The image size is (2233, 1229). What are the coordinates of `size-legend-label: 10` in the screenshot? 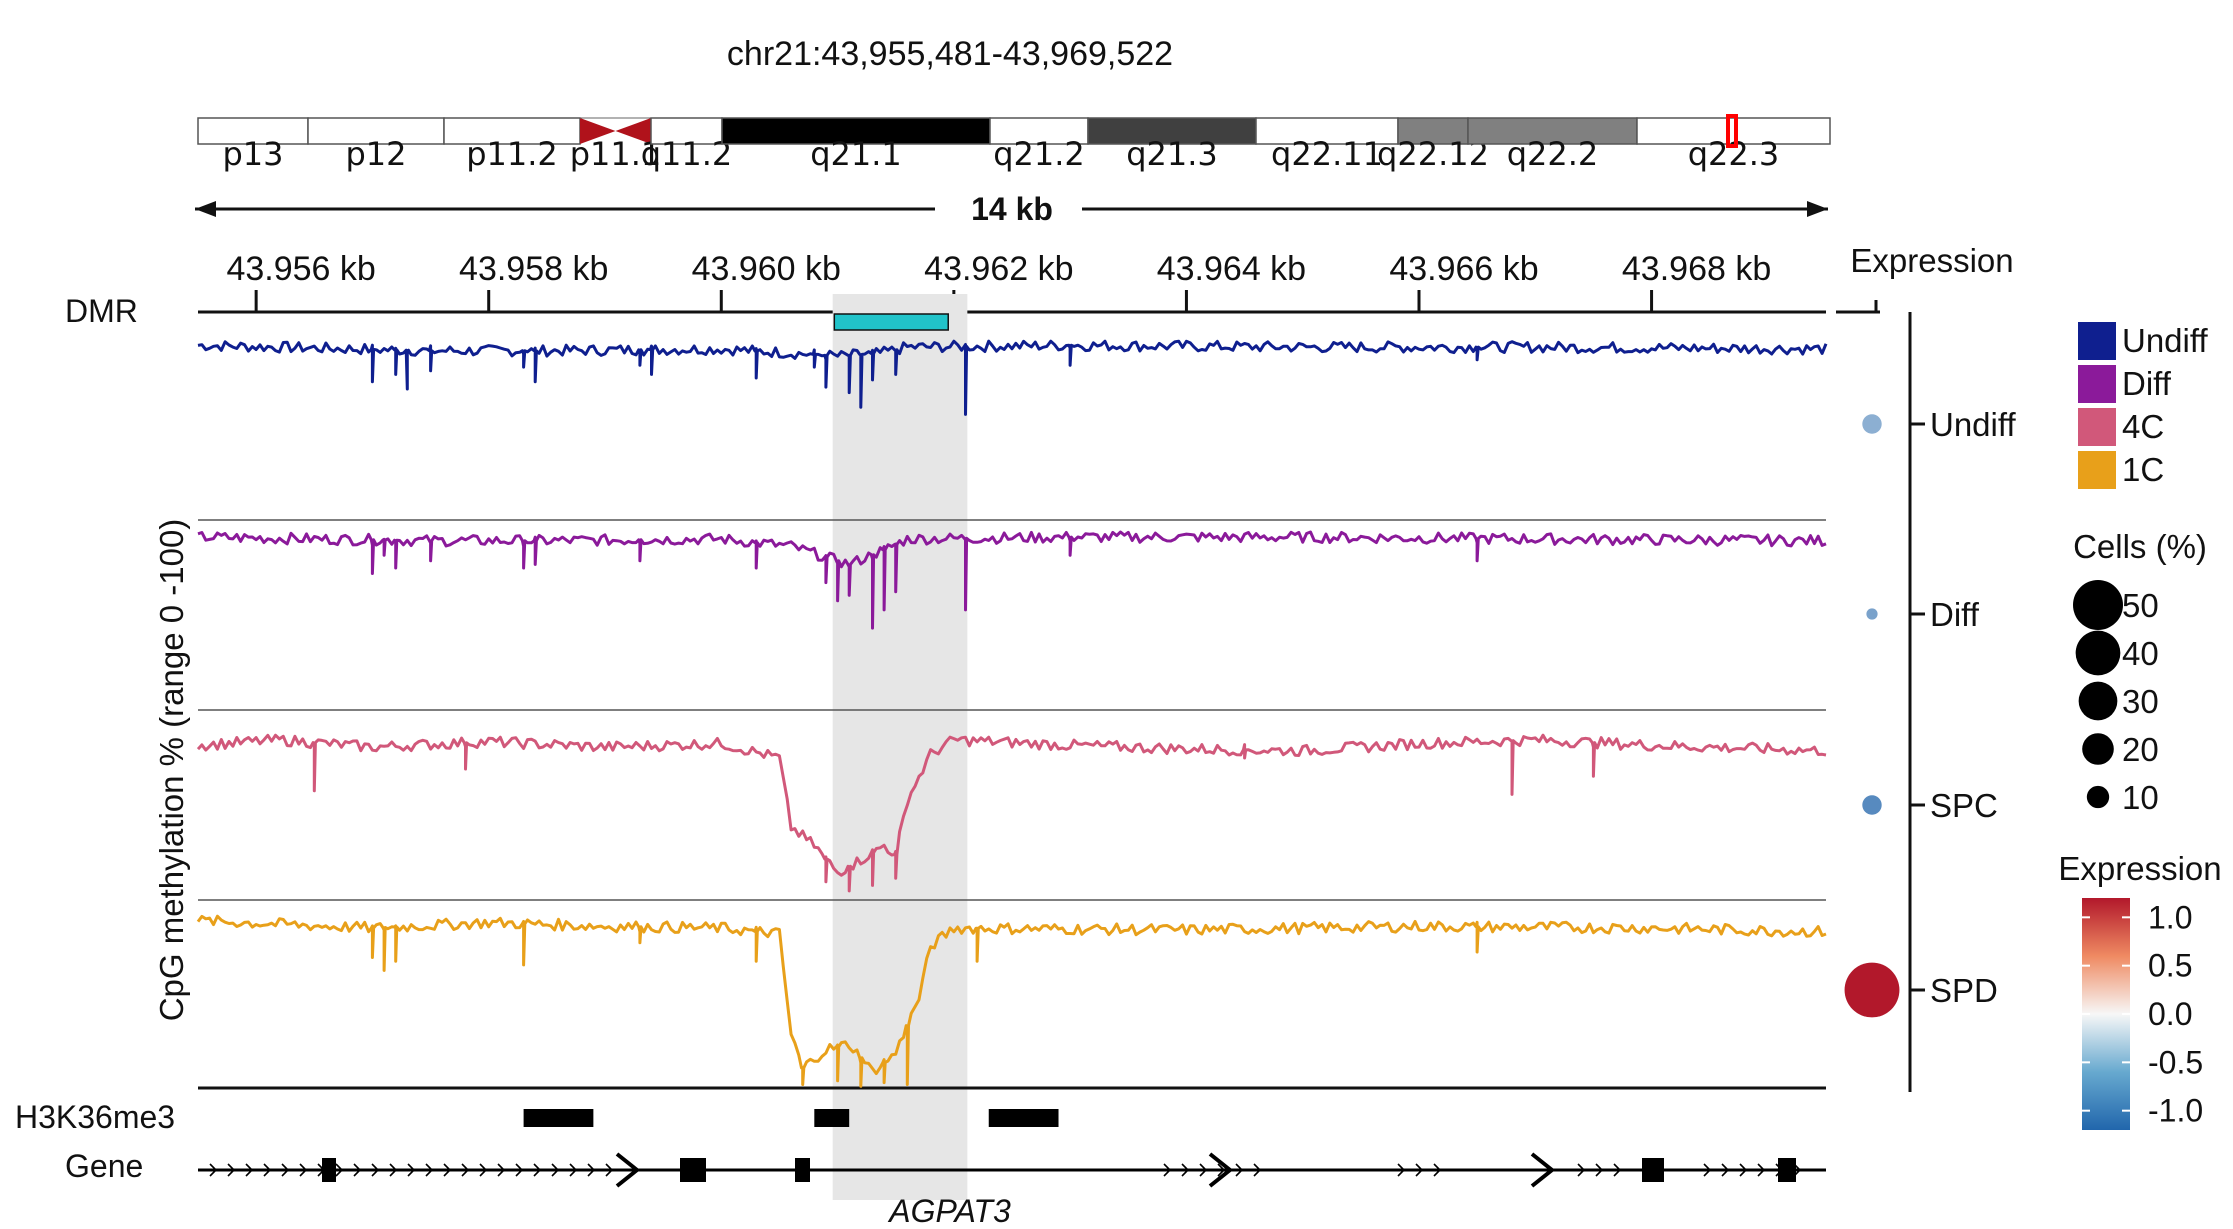 It's located at (2140, 797).